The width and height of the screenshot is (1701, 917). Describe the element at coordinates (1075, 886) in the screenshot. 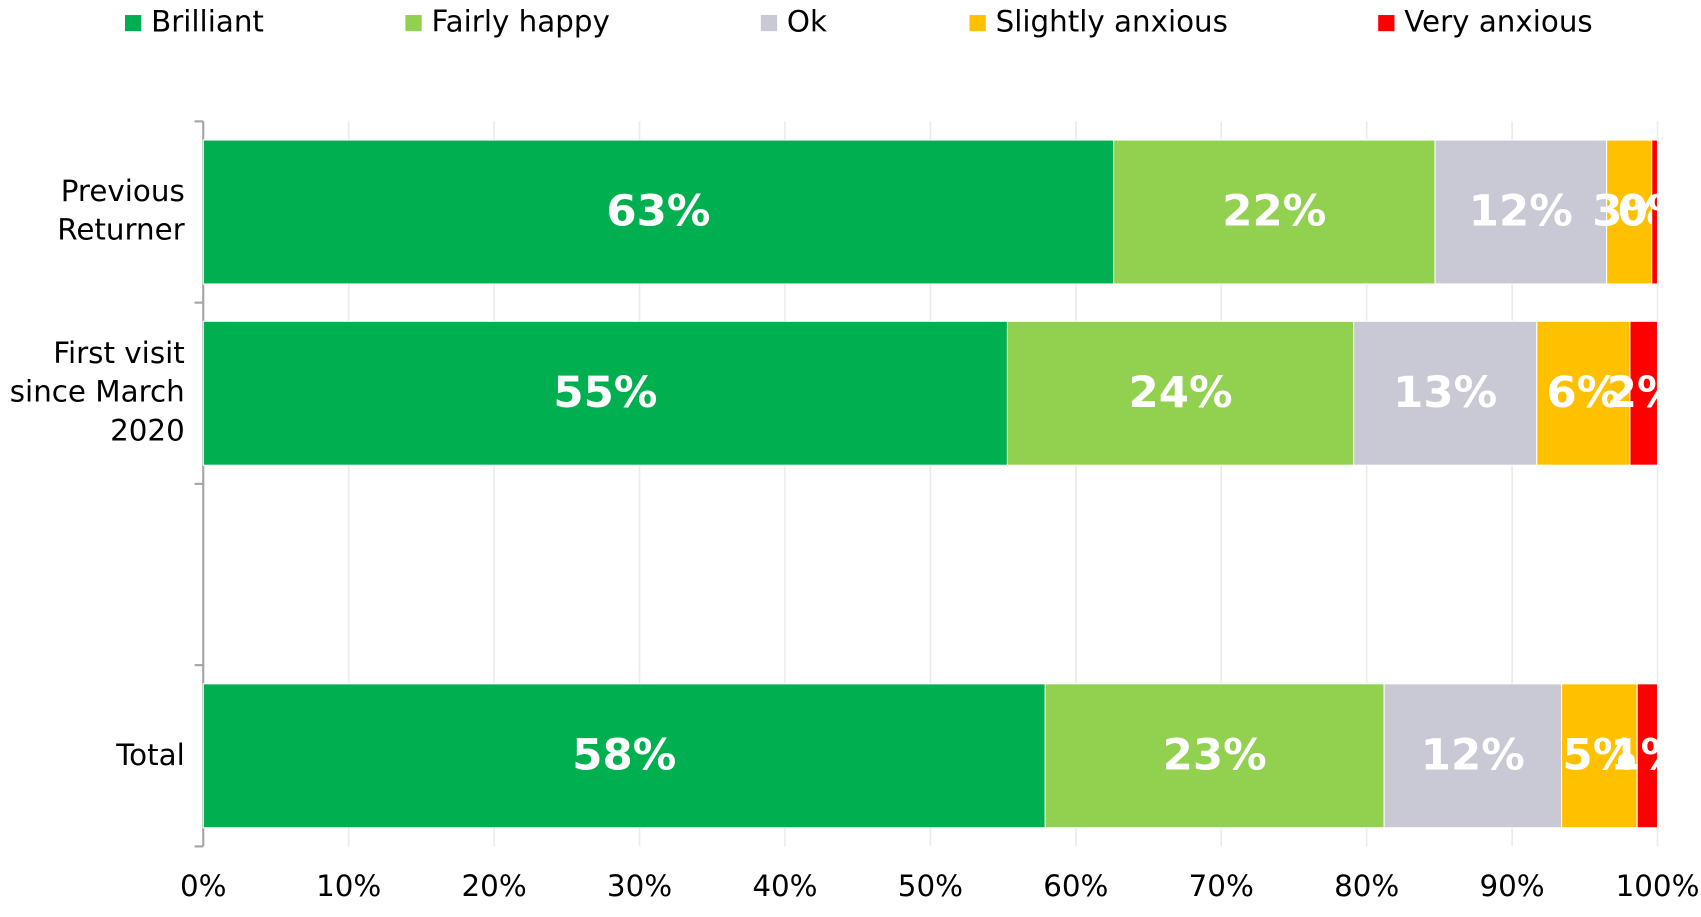

I see `x-tick-label: 60%` at that location.